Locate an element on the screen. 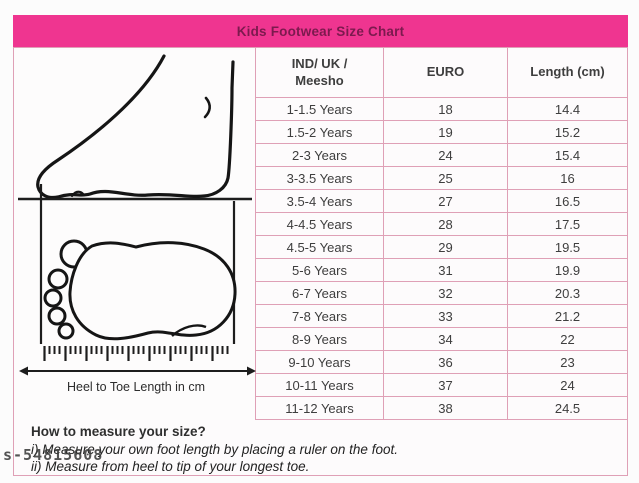  chart-title: Kids Footwear Size Chart is located at coordinates (320, 31).